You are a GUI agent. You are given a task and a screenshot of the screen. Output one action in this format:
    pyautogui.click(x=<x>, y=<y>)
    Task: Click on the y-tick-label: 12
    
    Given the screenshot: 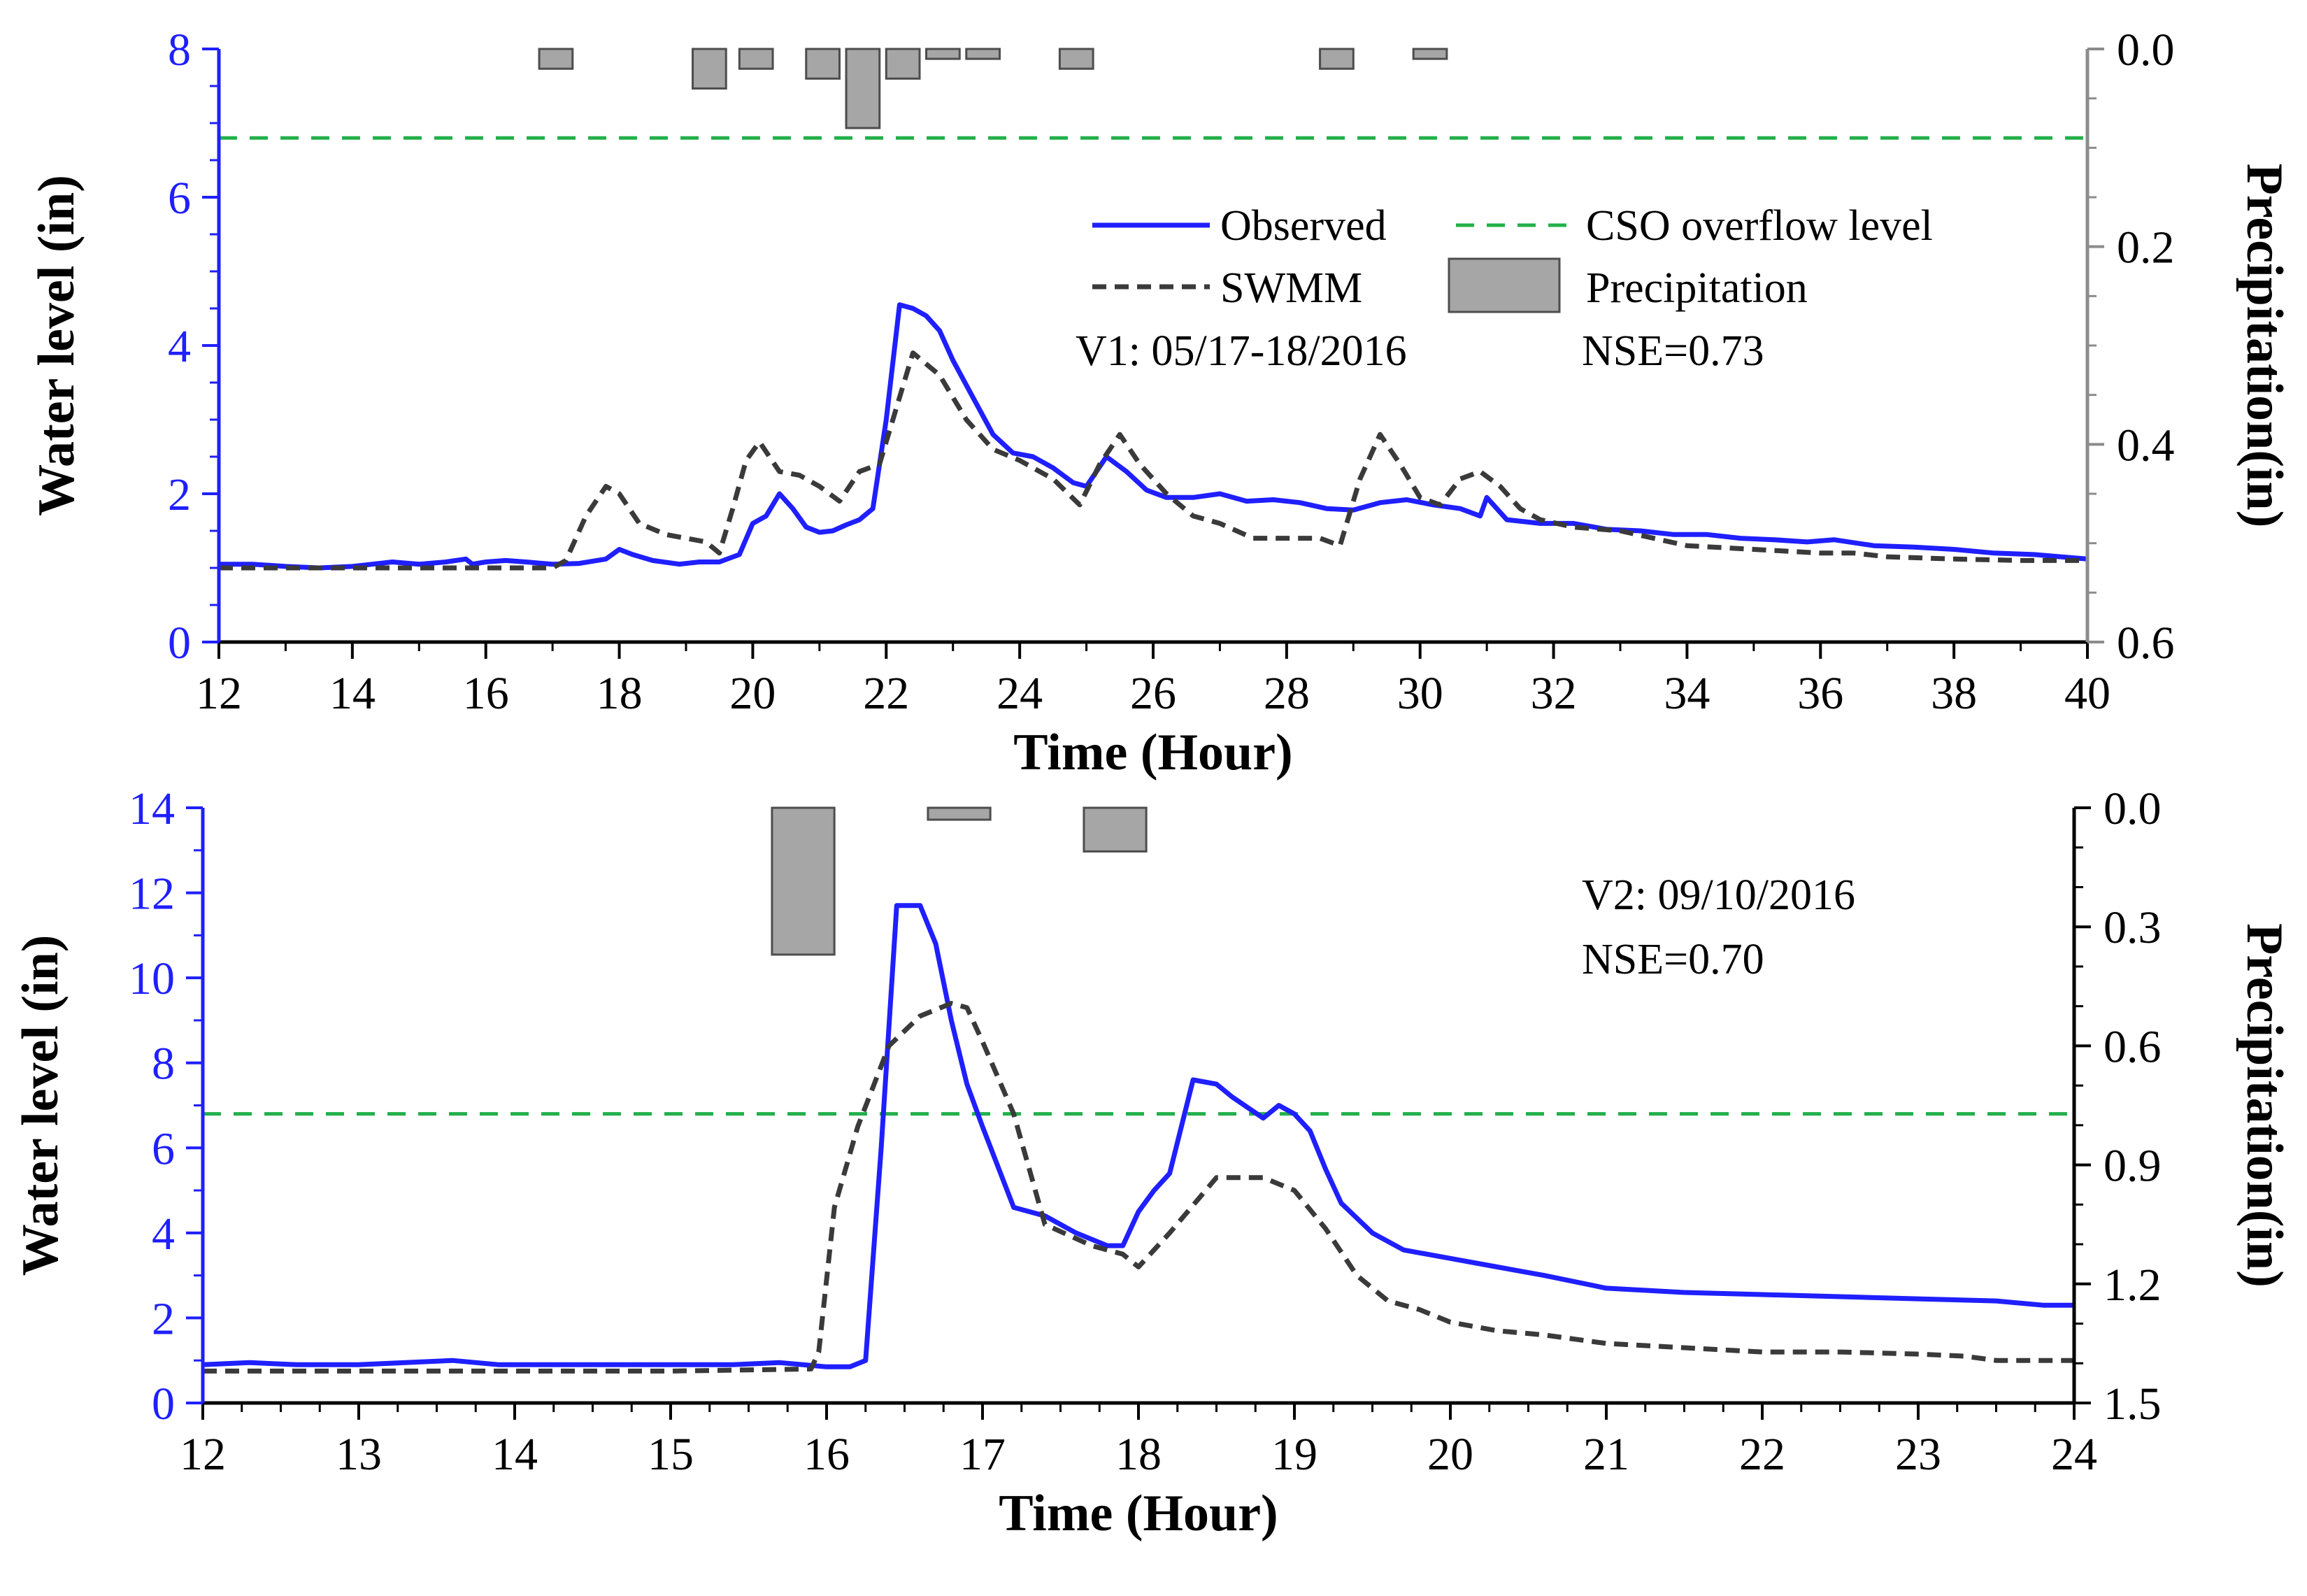 What is the action you would take?
    pyautogui.click(x=152, y=894)
    